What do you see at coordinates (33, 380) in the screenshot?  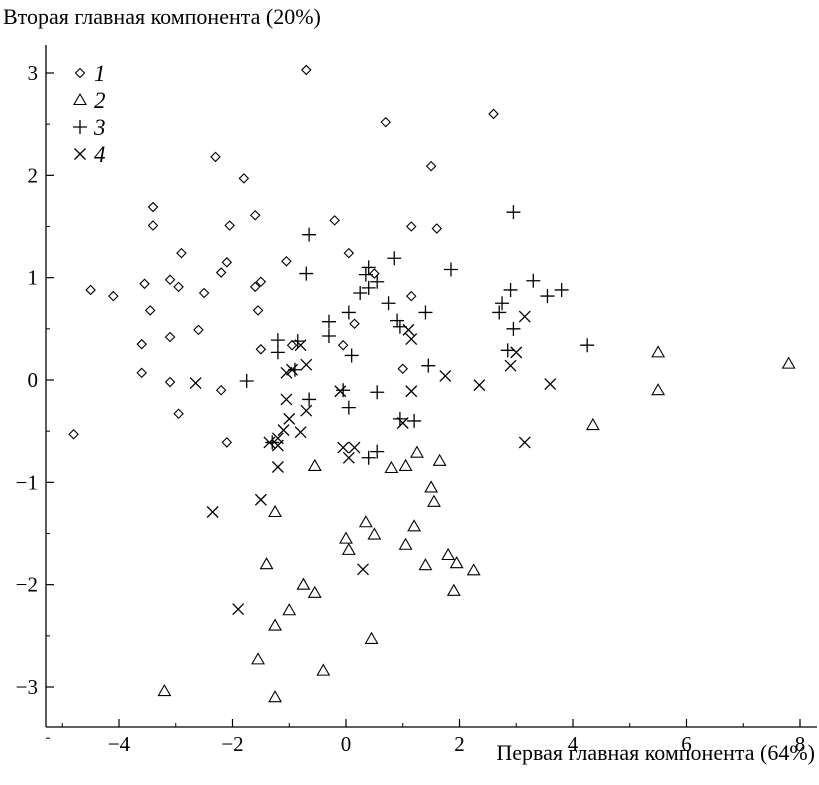 I see `y-tick-label: 0` at bounding box center [33, 380].